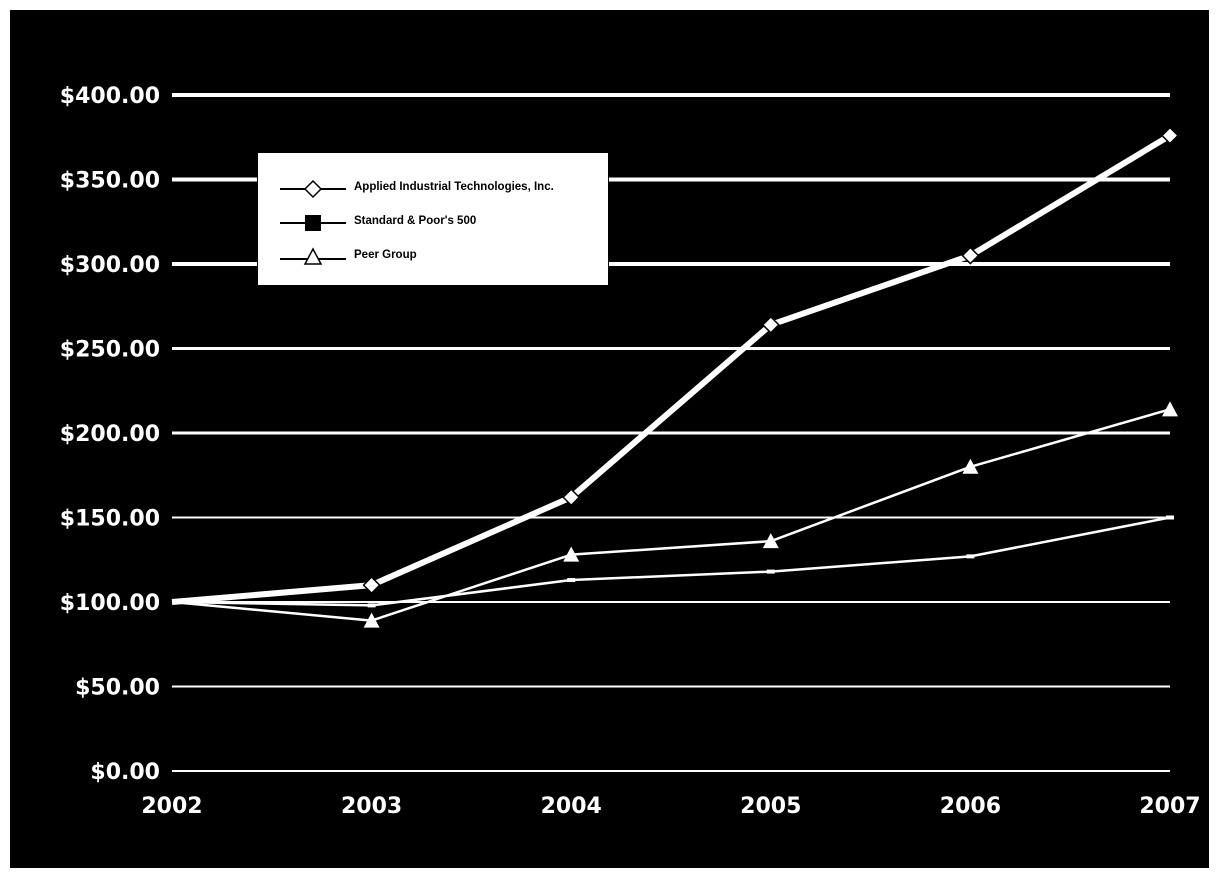 The width and height of the screenshot is (1219, 878). What do you see at coordinates (110, 434) in the screenshot?
I see `y-tick-label: $200.00` at bounding box center [110, 434].